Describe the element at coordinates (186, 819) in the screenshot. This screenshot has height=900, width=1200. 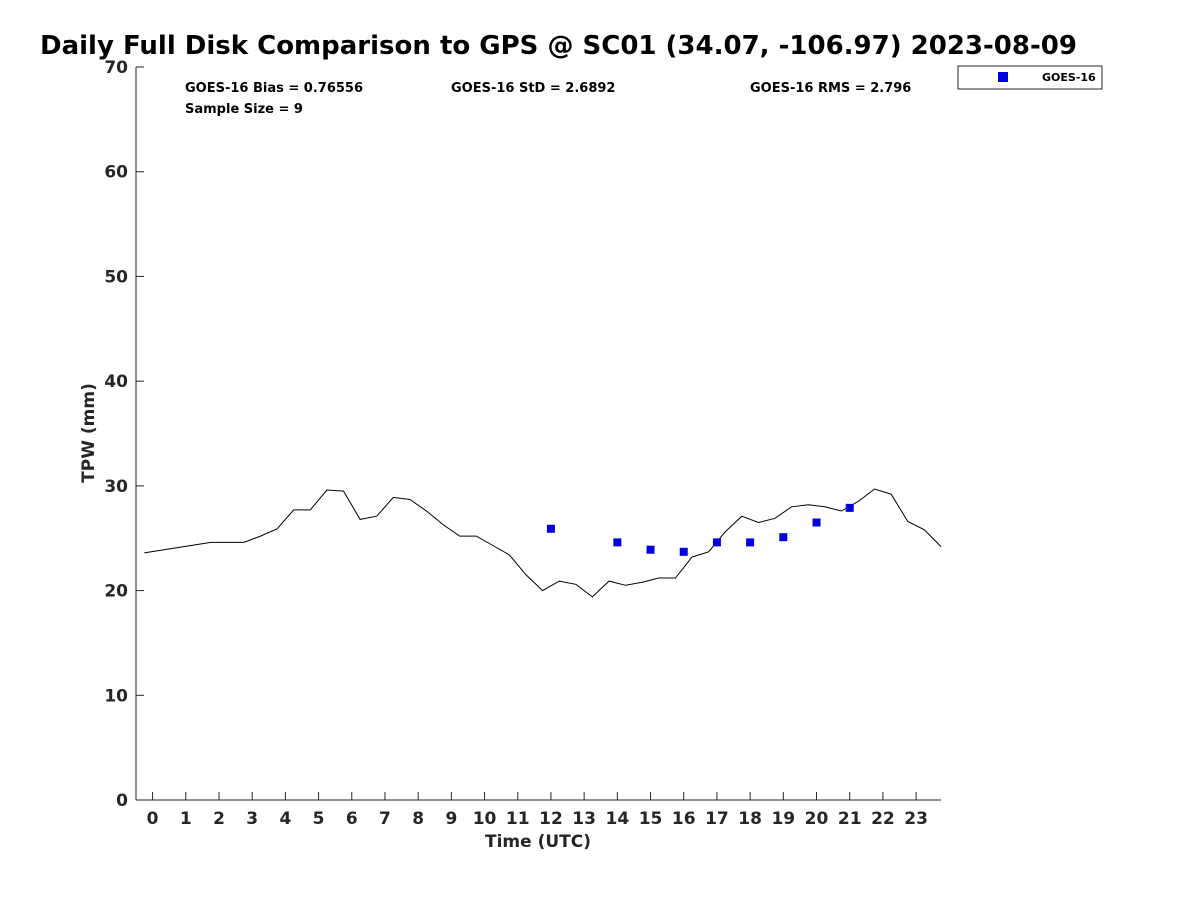
I see `x-tick-label: 1` at that location.